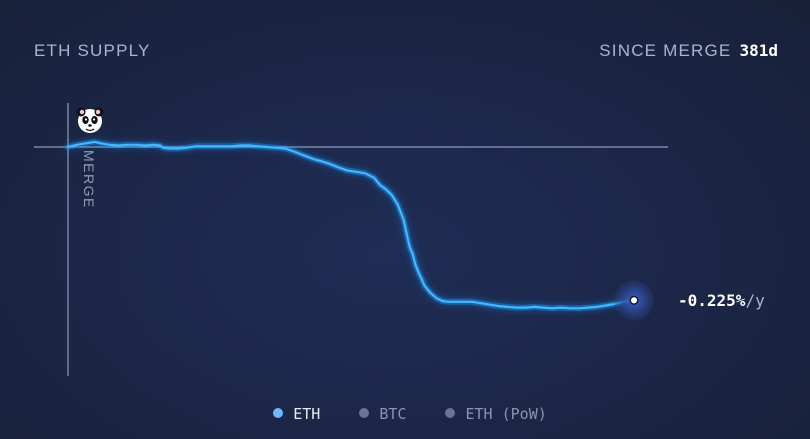  I want to click on since-merge-indicator: SINCE MERGE 381d, so click(688, 51).